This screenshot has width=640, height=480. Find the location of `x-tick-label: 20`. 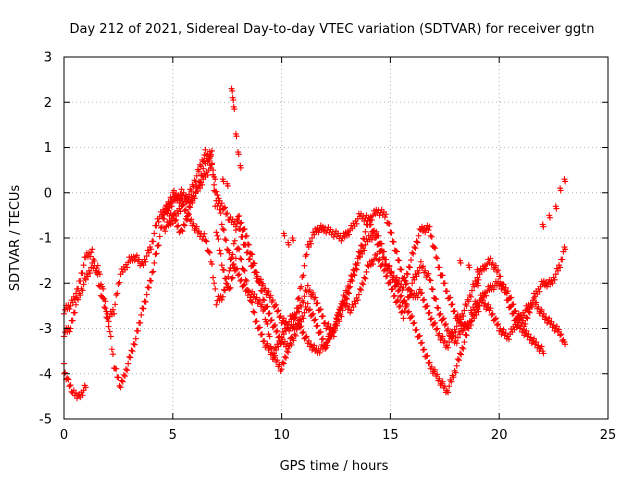

x-tick-label: 20 is located at coordinates (499, 435).